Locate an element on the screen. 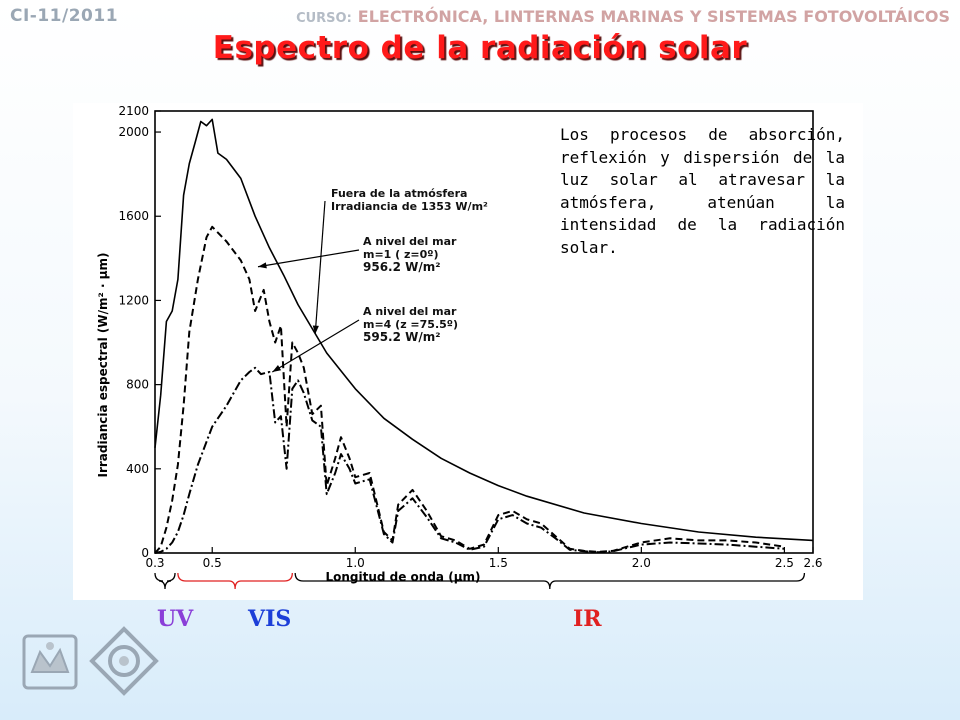 This screenshot has width=960, height=720. annotation-label: Irradiancia de 1353 W/m² is located at coordinates (409, 206).